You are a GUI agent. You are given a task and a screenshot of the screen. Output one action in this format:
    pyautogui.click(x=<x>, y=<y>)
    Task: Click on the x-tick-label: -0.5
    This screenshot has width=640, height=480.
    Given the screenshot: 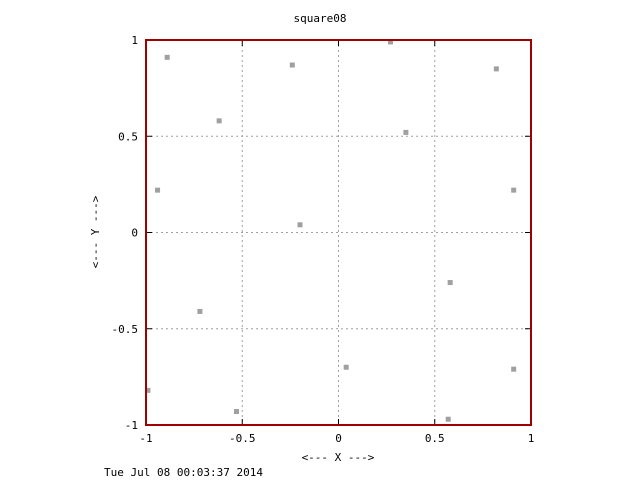 What is the action you would take?
    pyautogui.click(x=242, y=438)
    